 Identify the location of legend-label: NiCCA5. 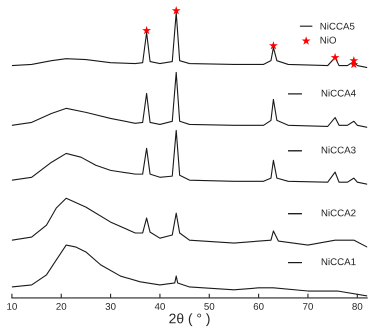
(337, 26).